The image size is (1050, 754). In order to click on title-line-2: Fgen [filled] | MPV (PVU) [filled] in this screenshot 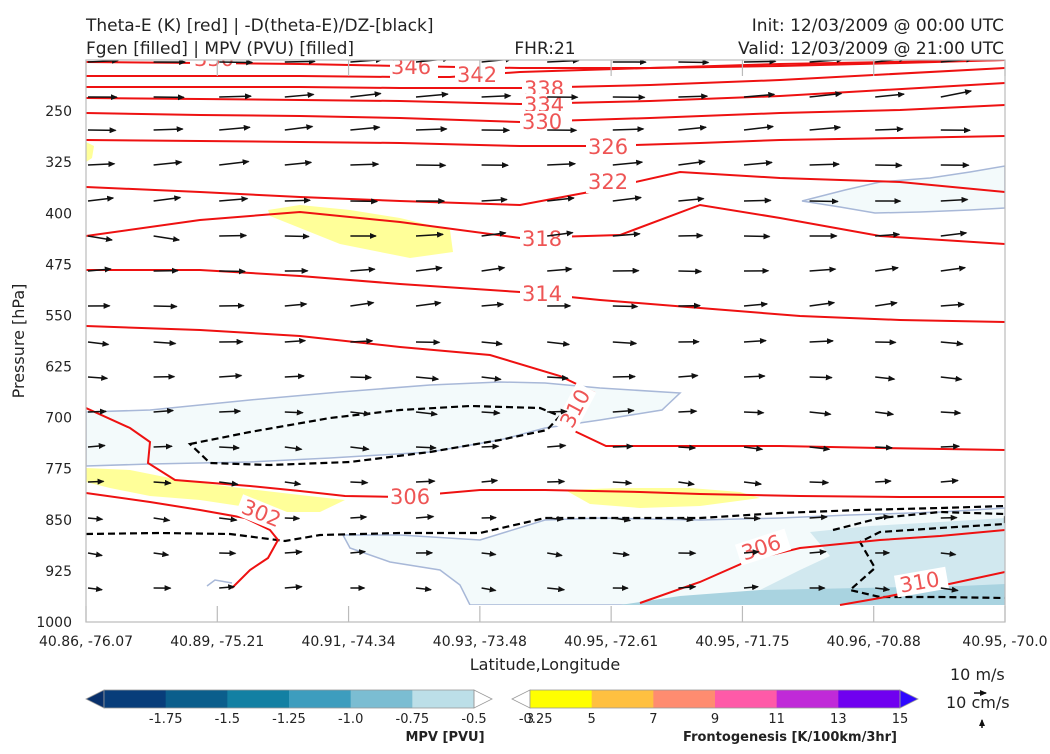, I will do `click(220, 49)`.